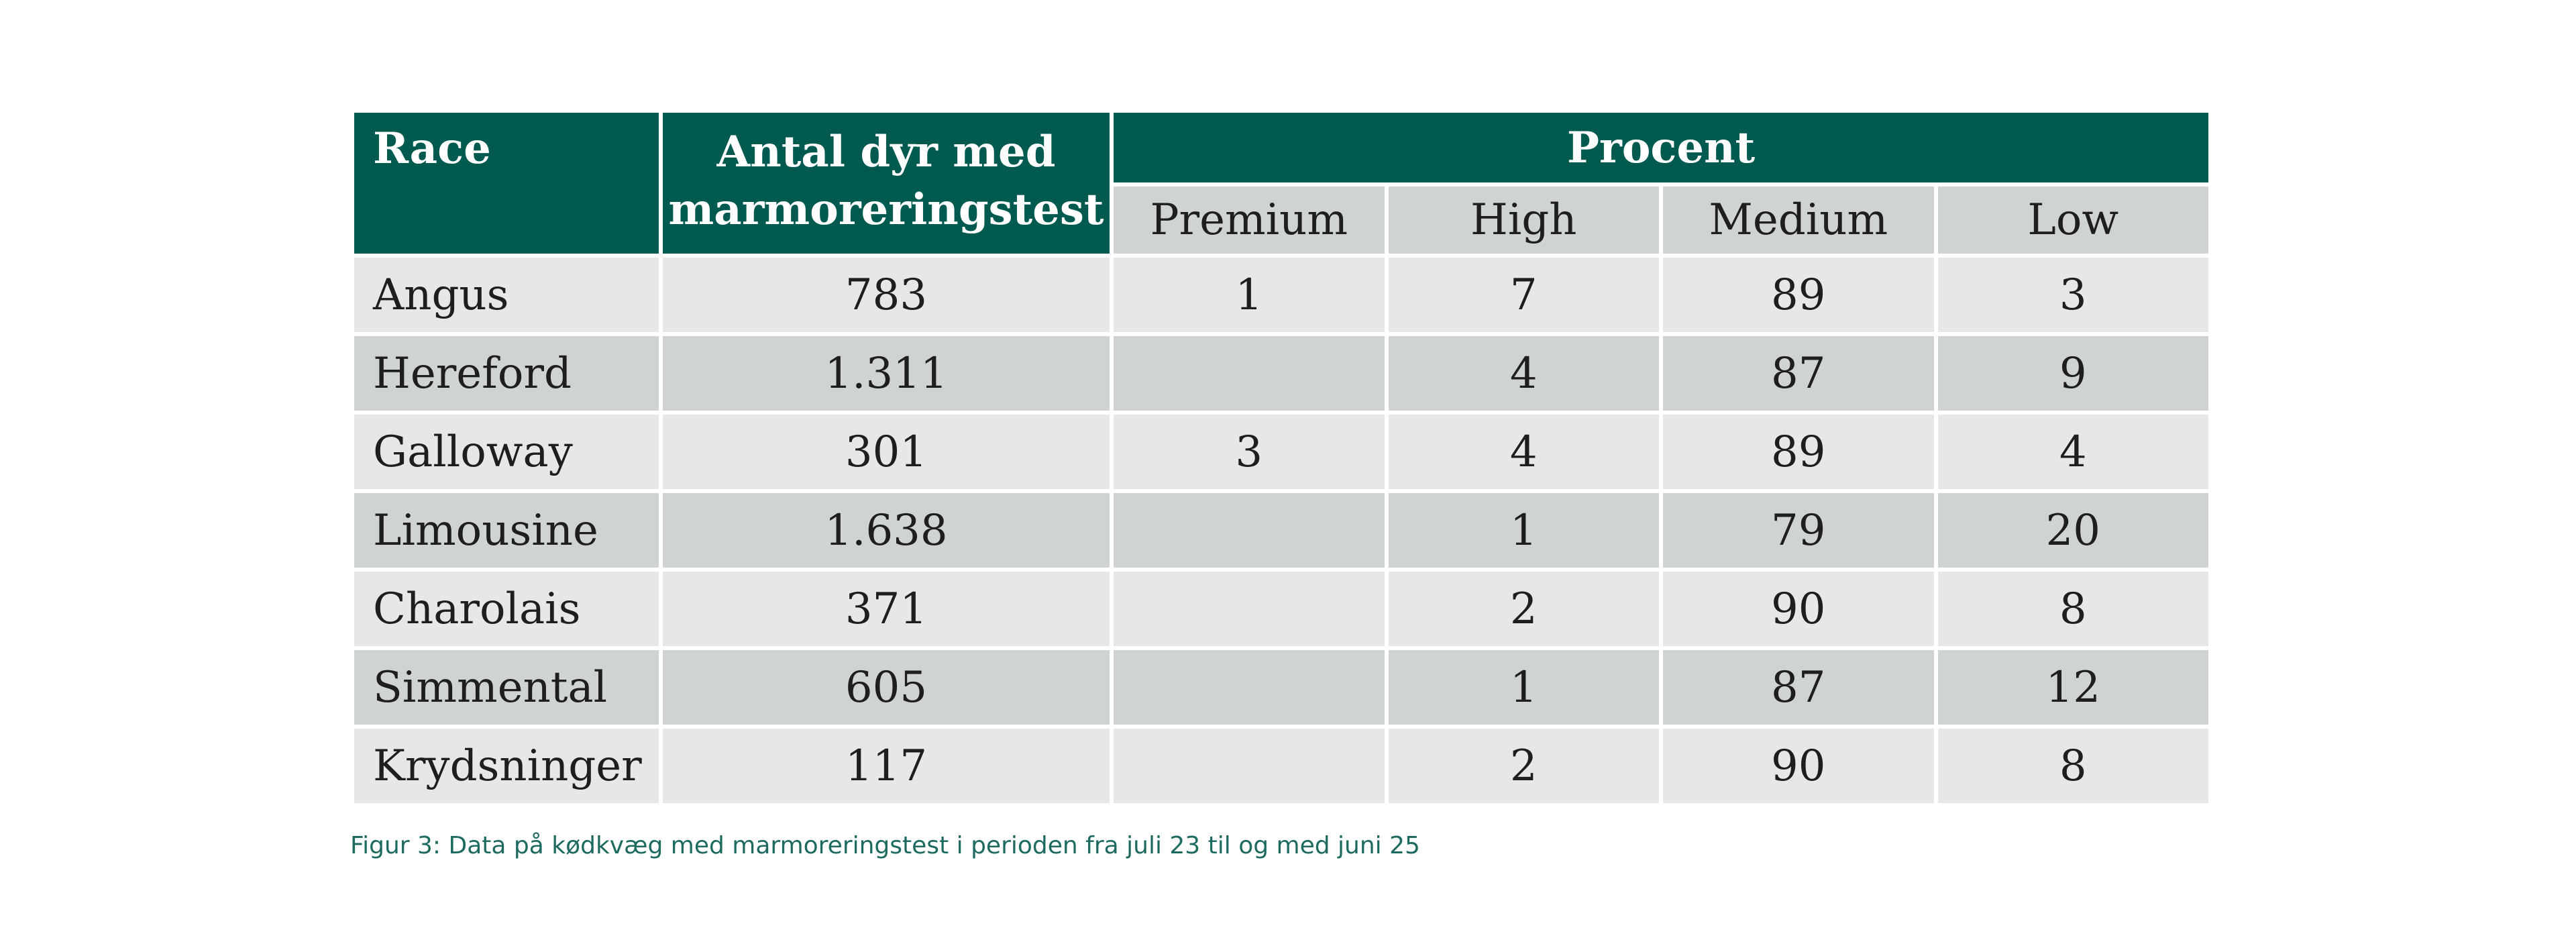 Image resolution: width=2576 pixels, height=950 pixels. What do you see at coordinates (506, 373) in the screenshot?
I see `race-cell: Hereford` at bounding box center [506, 373].